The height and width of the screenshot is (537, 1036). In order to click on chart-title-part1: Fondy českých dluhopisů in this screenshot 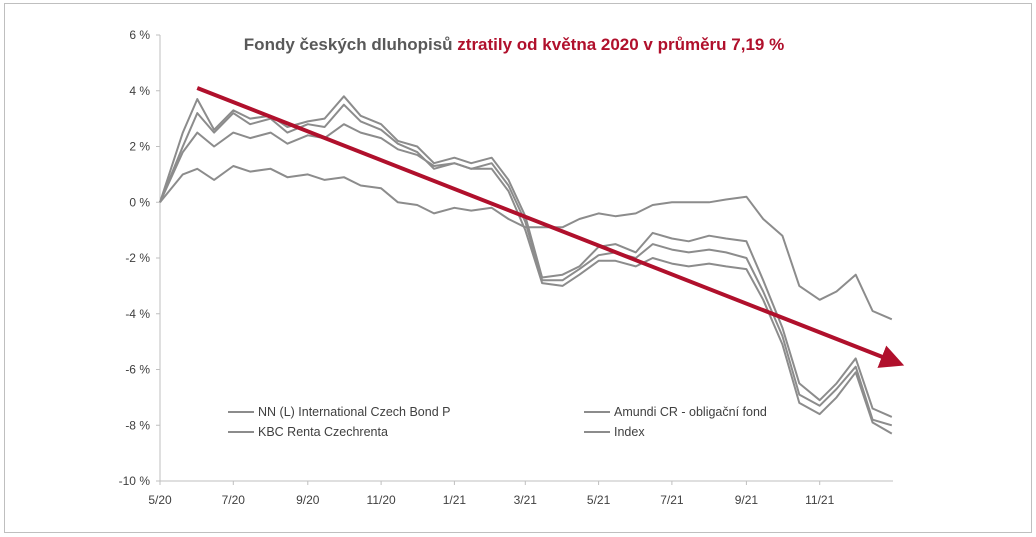, I will do `click(350, 44)`.